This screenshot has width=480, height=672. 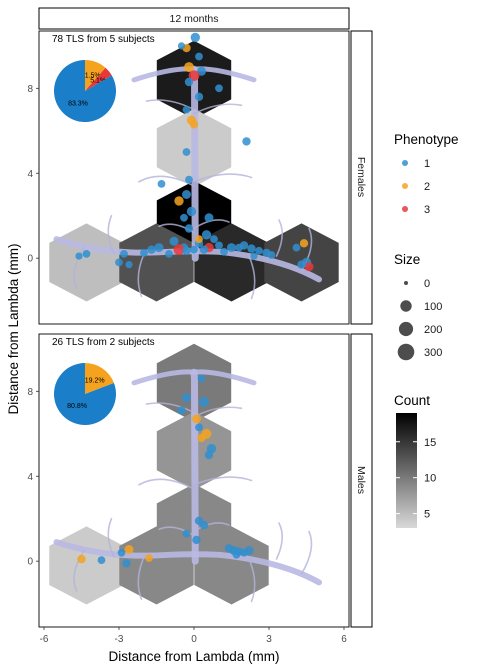 I want to click on x-tick-label: -3, so click(x=119, y=639).